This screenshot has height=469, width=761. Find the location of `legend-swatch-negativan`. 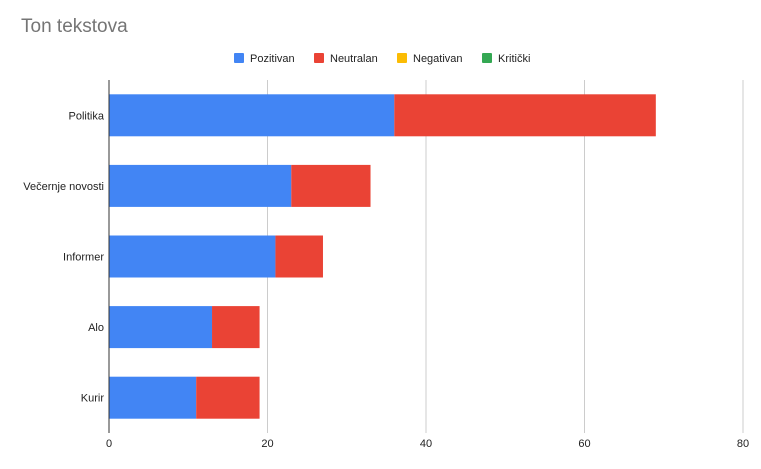

legend-swatch-negativan is located at coordinates (402, 58).